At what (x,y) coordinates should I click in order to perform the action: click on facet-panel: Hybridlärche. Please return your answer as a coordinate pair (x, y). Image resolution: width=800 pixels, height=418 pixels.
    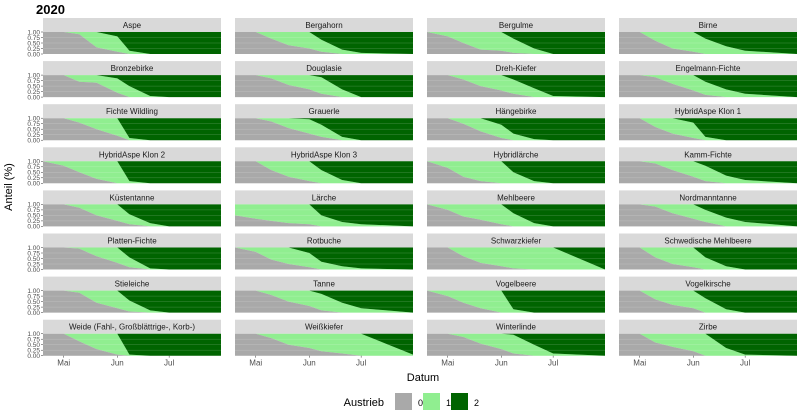
    Looking at the image, I should click on (516, 165).